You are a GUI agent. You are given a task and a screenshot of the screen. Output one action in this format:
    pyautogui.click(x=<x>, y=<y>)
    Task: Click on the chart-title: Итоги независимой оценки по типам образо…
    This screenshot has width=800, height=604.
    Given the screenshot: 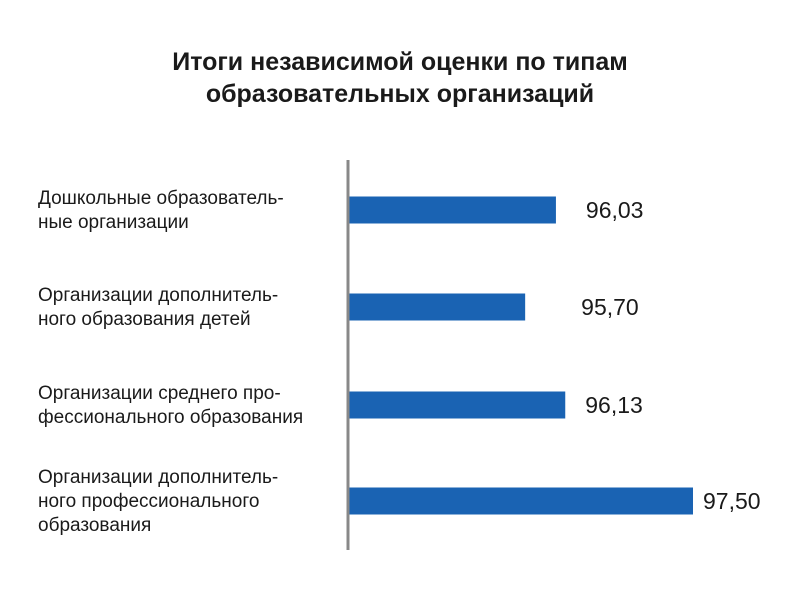 What is the action you would take?
    pyautogui.click(x=400, y=78)
    